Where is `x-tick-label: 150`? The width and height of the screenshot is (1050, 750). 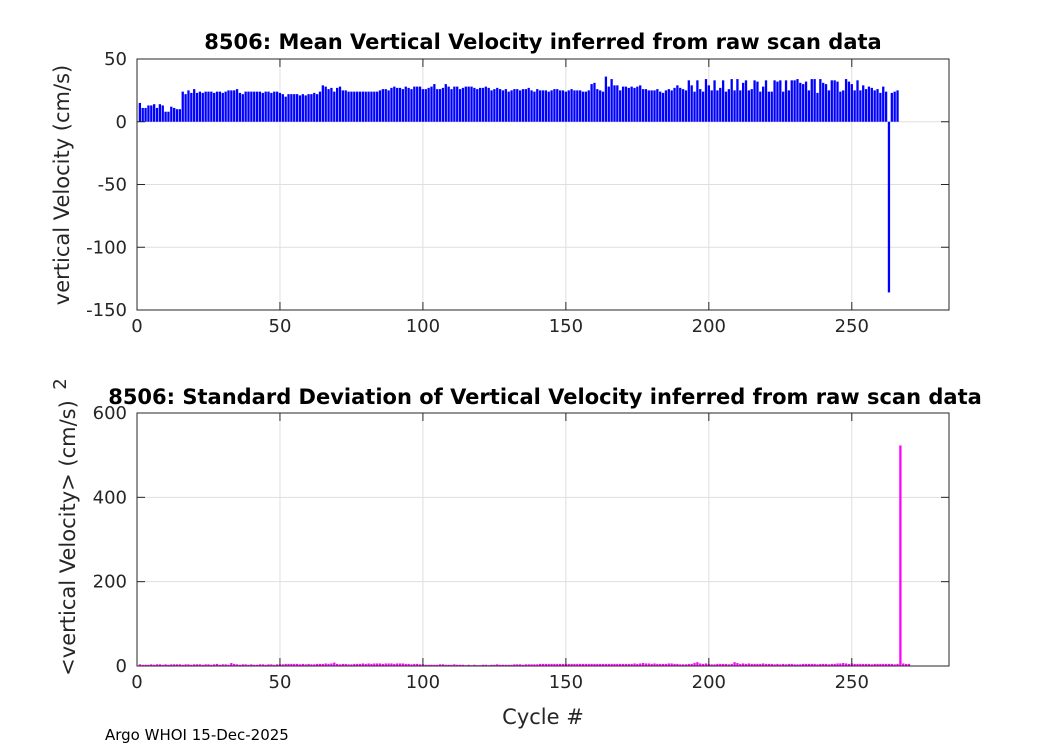
x-tick-label: 150 is located at coordinates (566, 326).